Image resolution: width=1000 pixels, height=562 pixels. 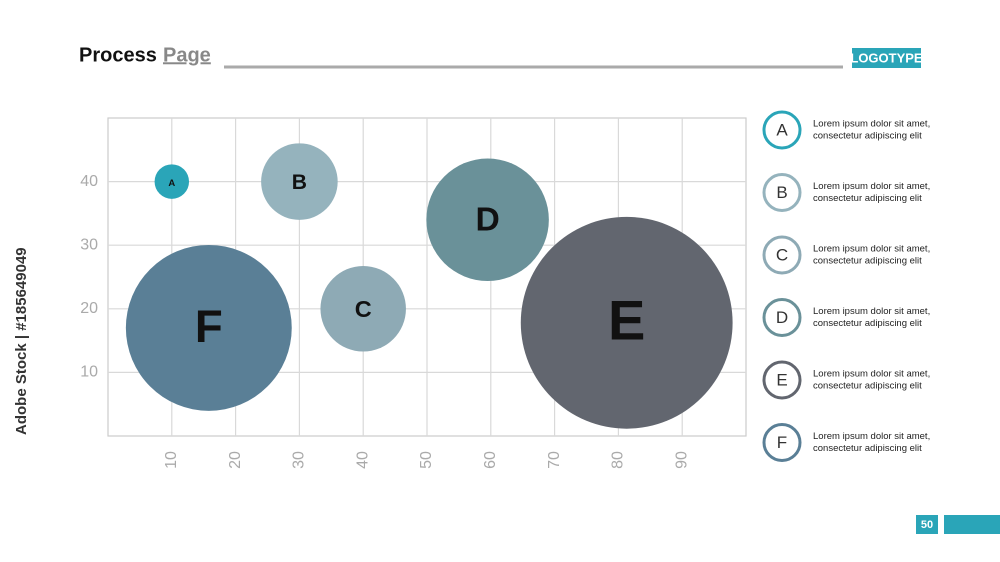 I want to click on x-tick-label: 30, so click(x=299, y=460).